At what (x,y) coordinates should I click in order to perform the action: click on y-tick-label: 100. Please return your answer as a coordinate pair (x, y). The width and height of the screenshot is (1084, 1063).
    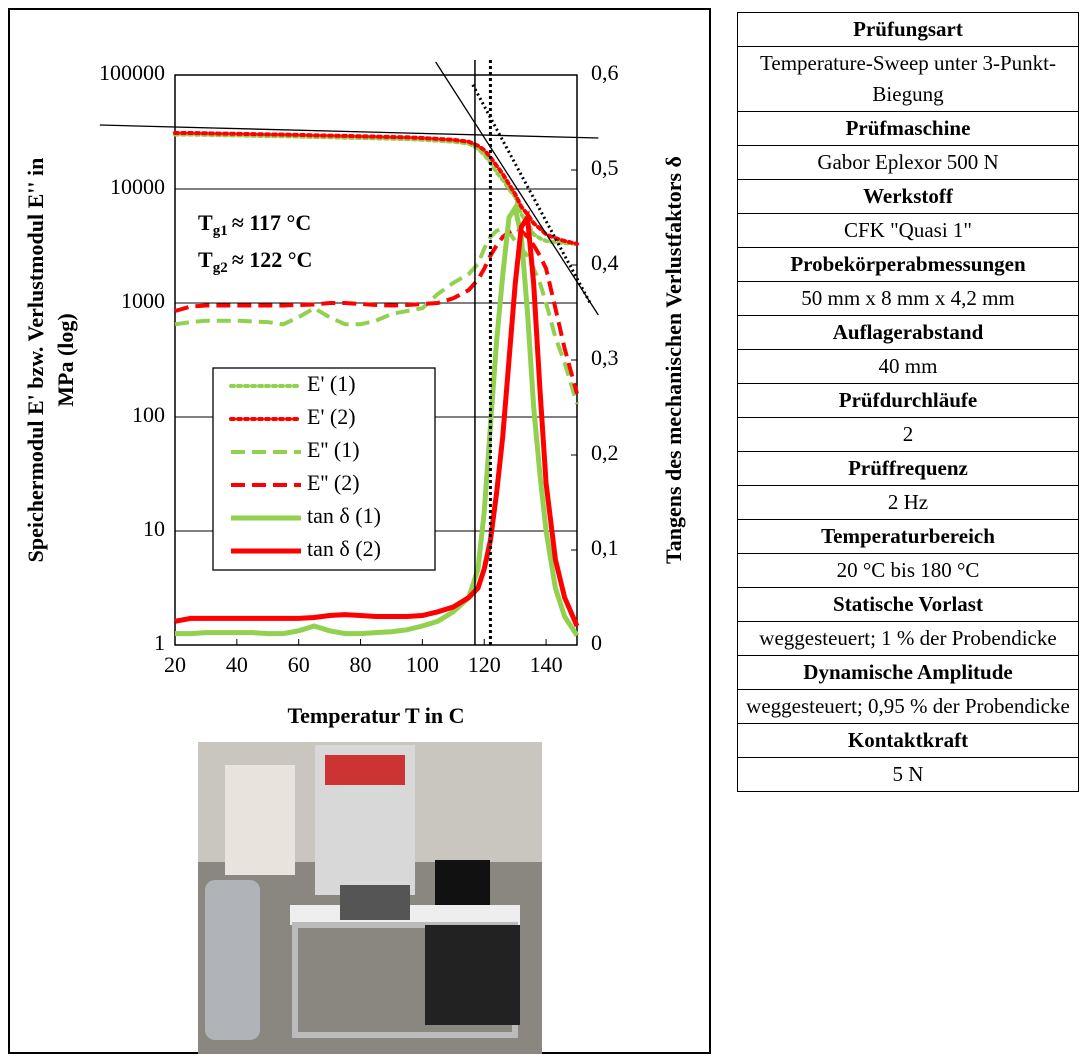
    Looking at the image, I should click on (148, 414).